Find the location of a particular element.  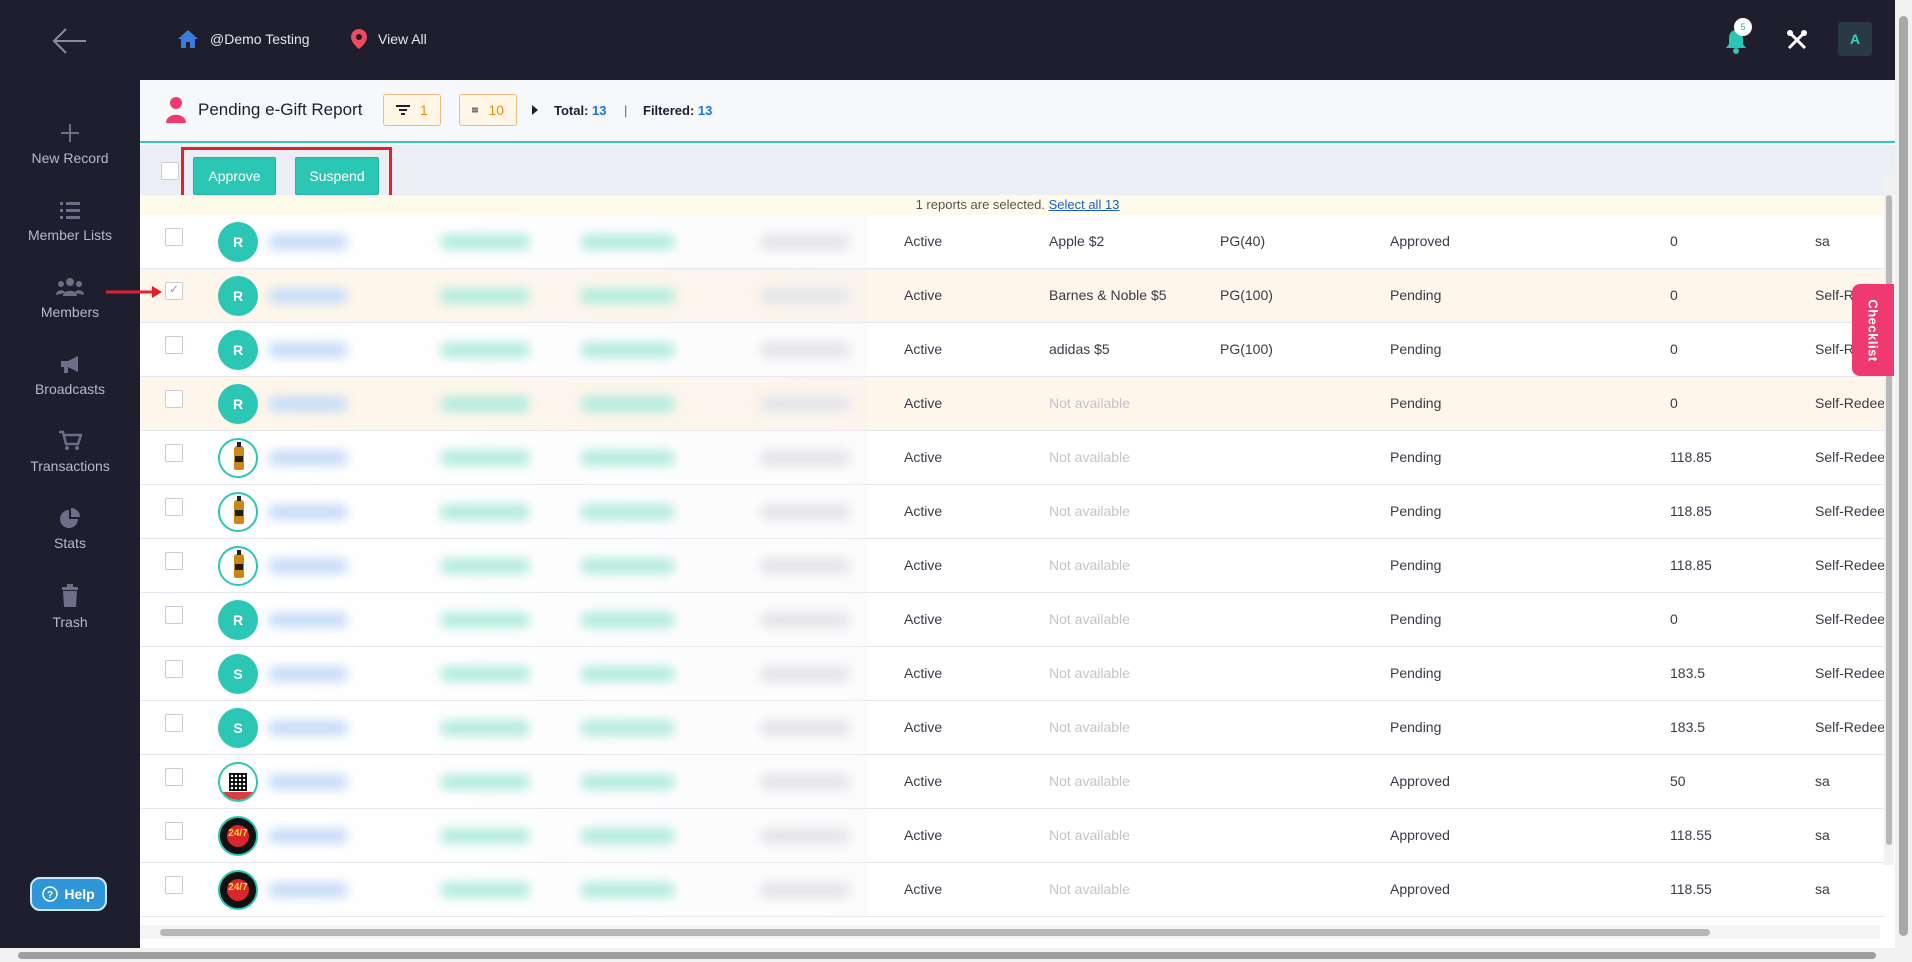

avatar-bottle-image is located at coordinates (238, 458).